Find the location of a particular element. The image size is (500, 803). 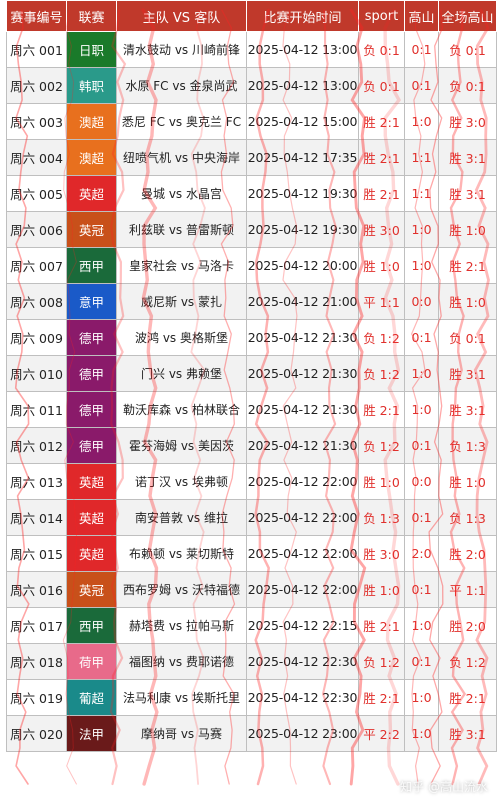

teams-cell: 波鸿 vs 奥格斯堡 is located at coordinates (181, 337).